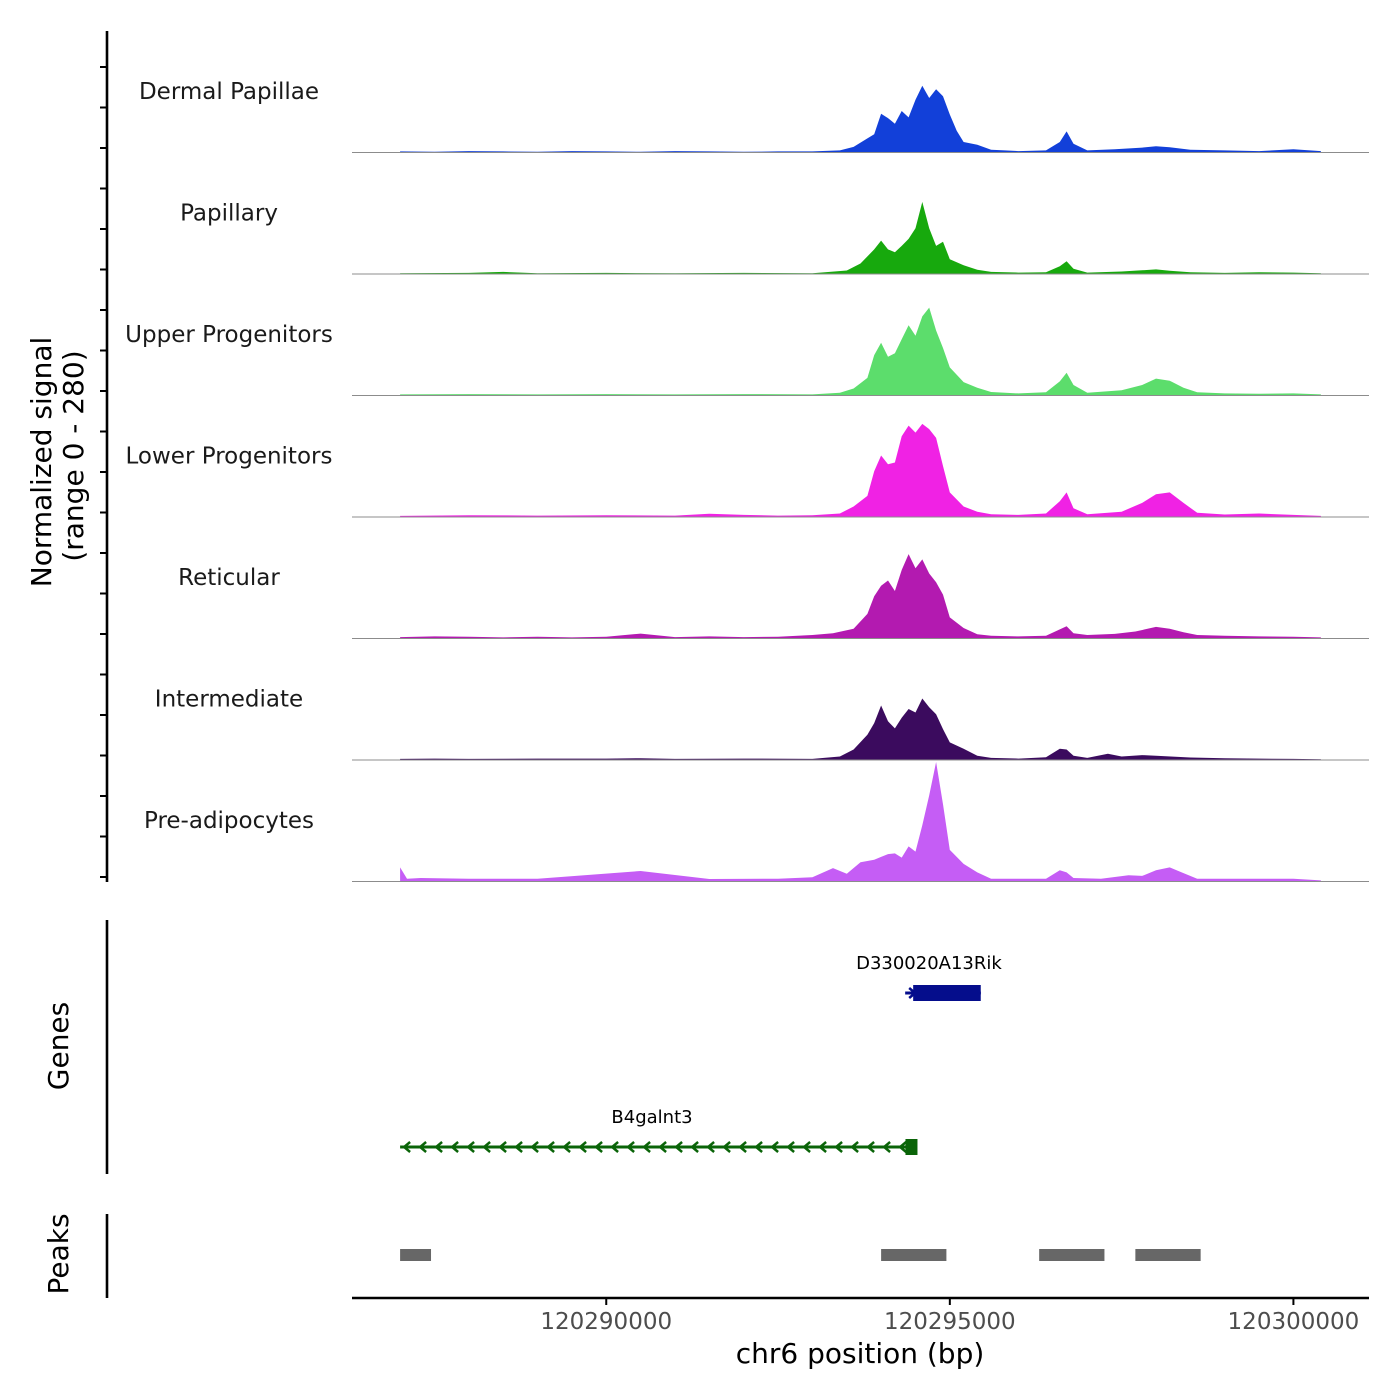 This screenshot has height=1400, width=1400. What do you see at coordinates (229, 457) in the screenshot?
I see `track-label-lower-progenitors: Lower Progenitors` at bounding box center [229, 457].